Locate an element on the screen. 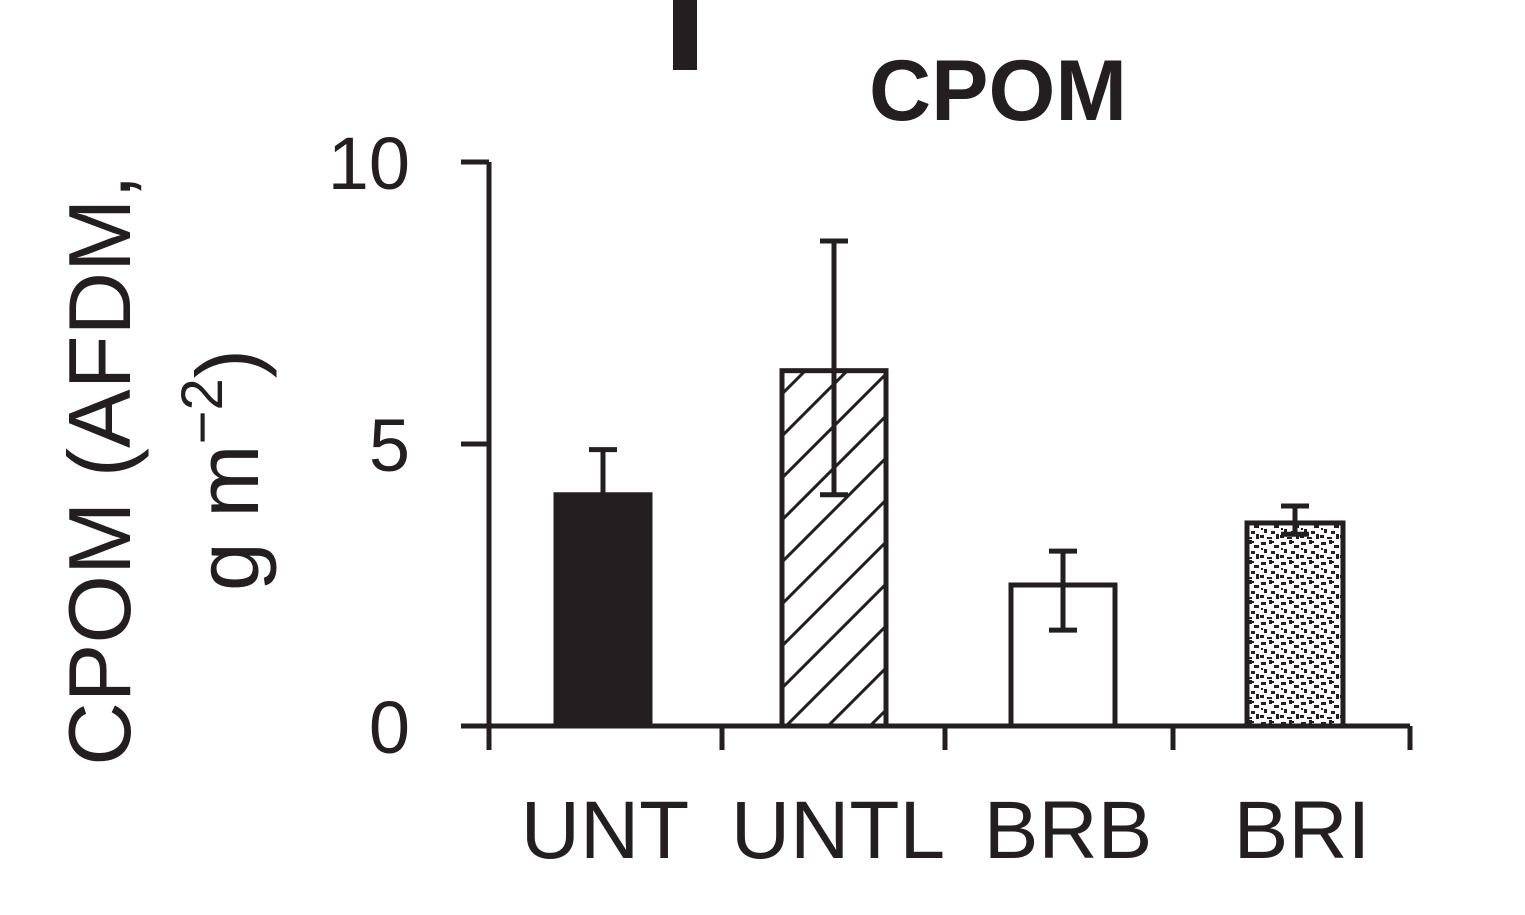 The width and height of the screenshot is (1525, 915). x-tick-label-untl: UNTL is located at coordinates (838, 830).